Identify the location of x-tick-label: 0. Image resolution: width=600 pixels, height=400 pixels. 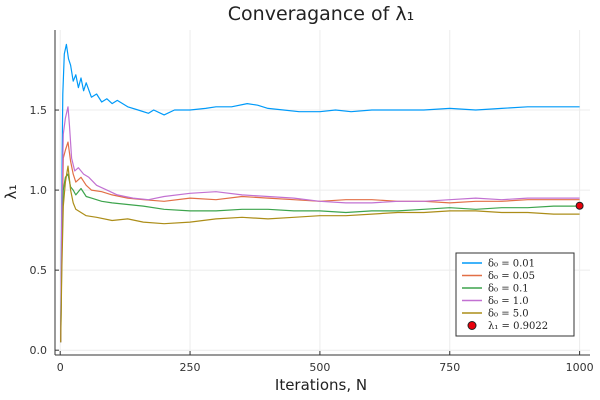
(60, 367).